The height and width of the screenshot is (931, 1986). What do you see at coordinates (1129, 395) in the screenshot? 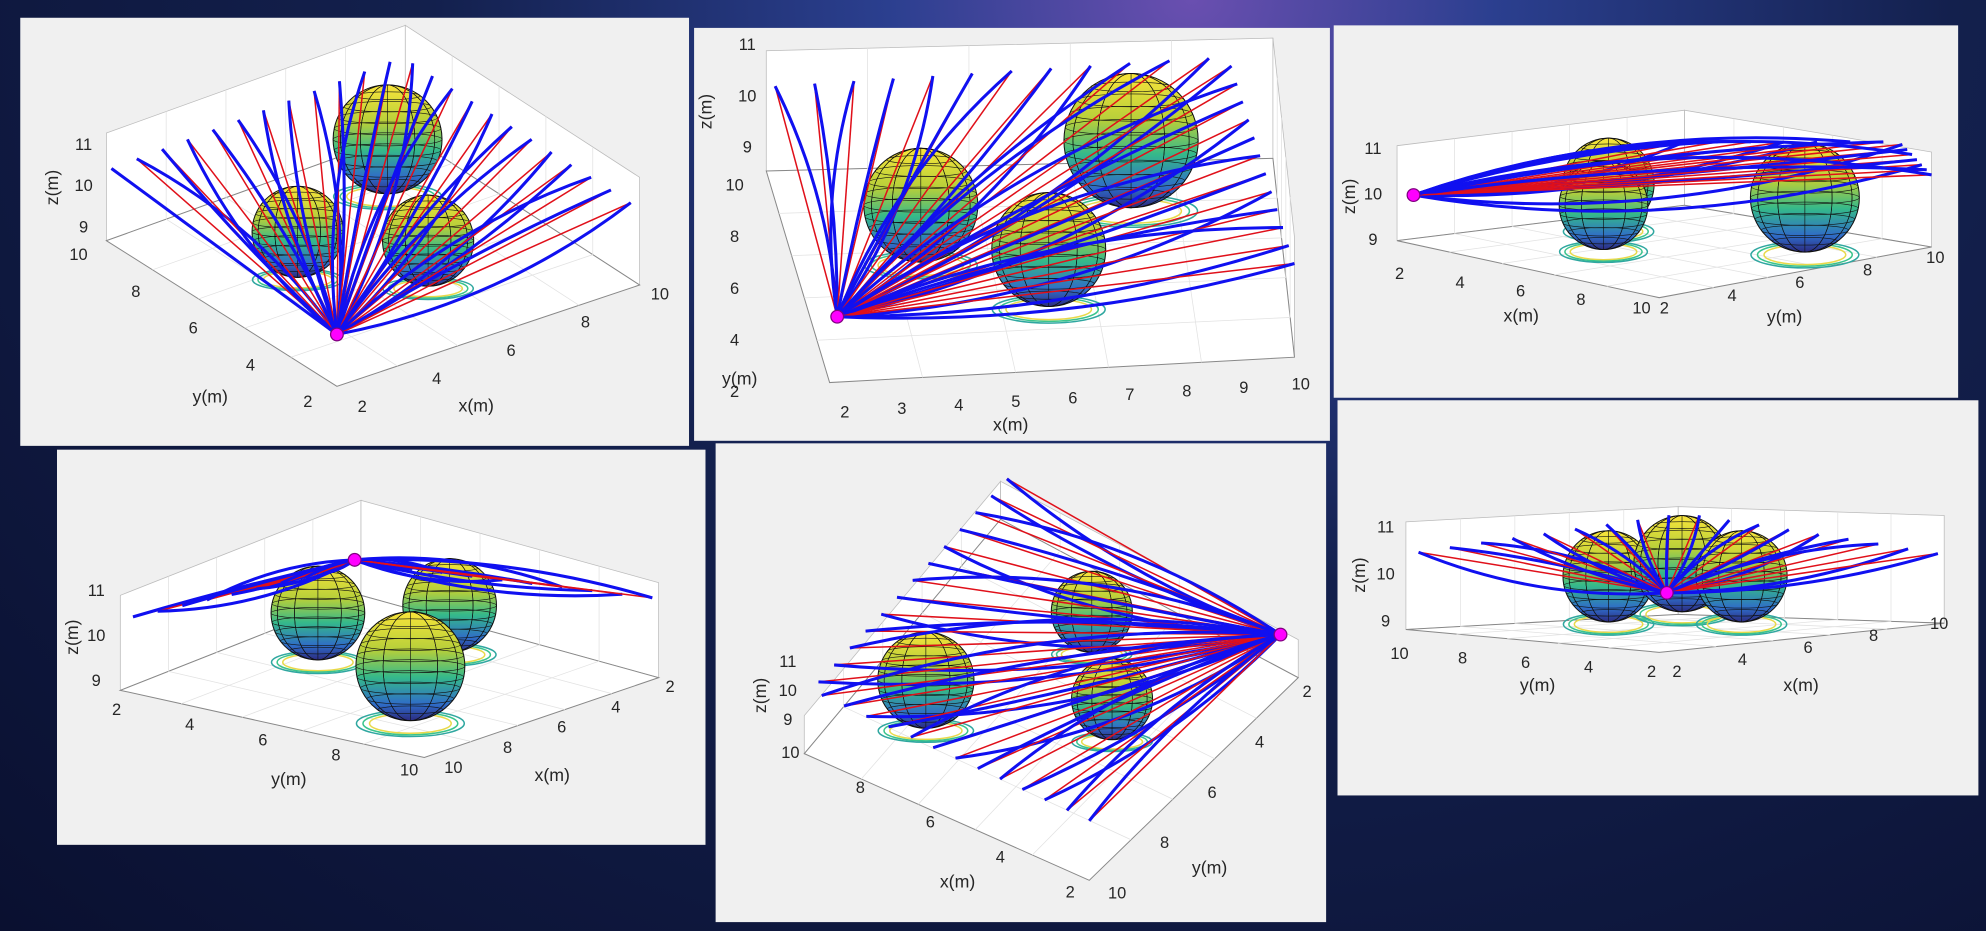
I see `tick-label: 7` at bounding box center [1129, 395].